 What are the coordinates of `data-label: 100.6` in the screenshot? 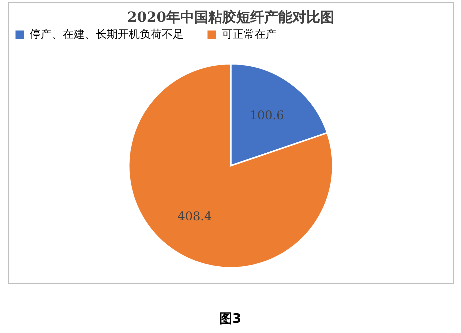 It's located at (267, 115).